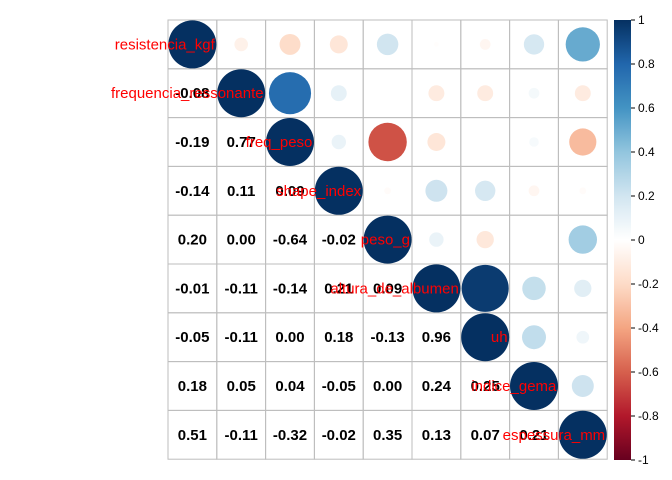 The height and width of the screenshot is (480, 672). Describe the element at coordinates (648, 328) in the screenshot. I see `colorbar-tick-label: -0.4` at that location.